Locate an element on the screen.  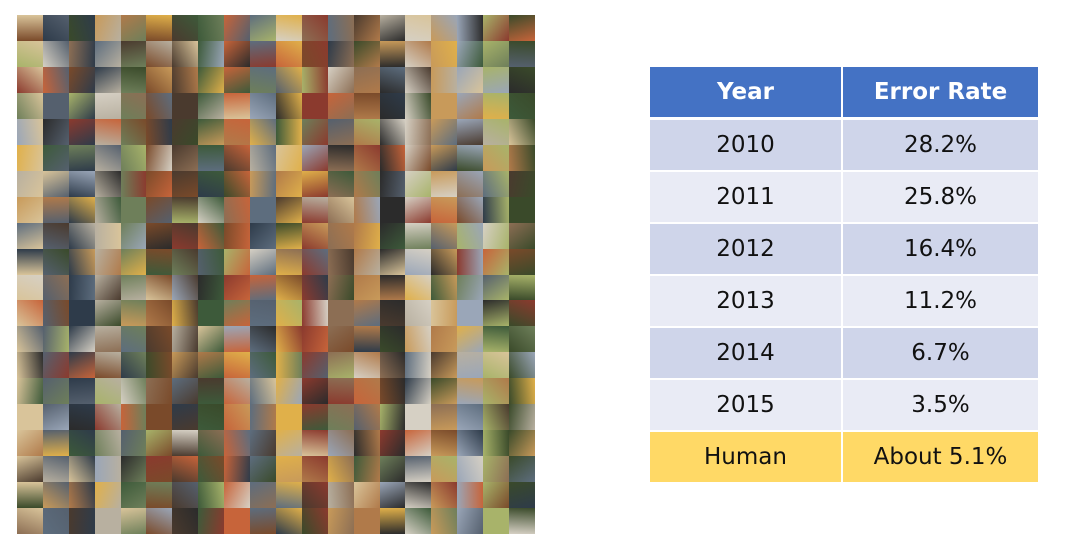
rate-cell: 3.5% is located at coordinates (940, 406).